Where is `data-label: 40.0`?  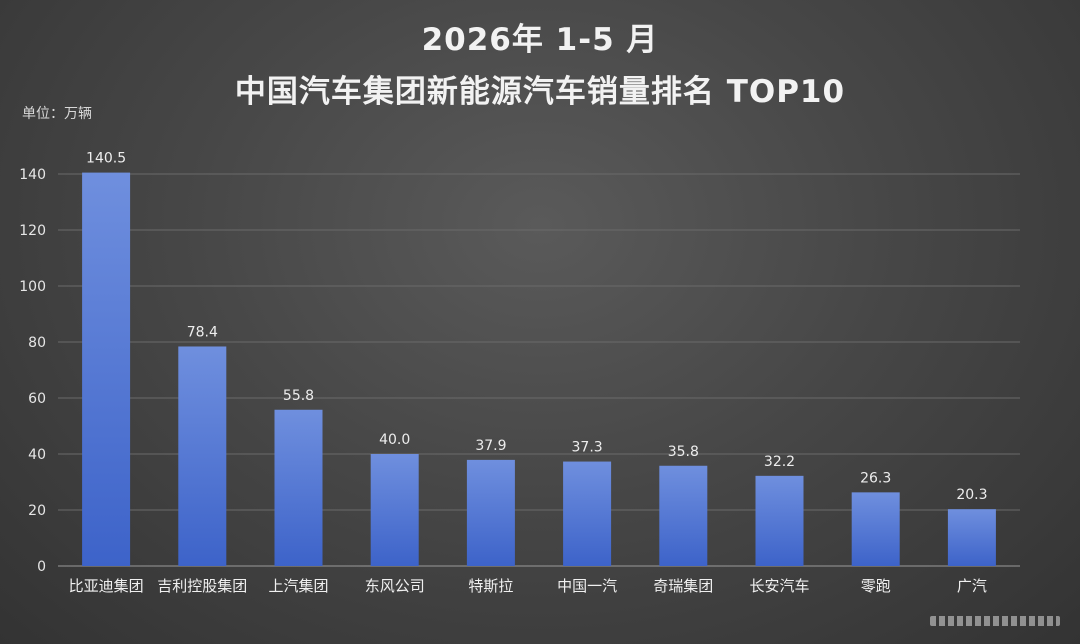
data-label: 40.0 is located at coordinates (394, 440).